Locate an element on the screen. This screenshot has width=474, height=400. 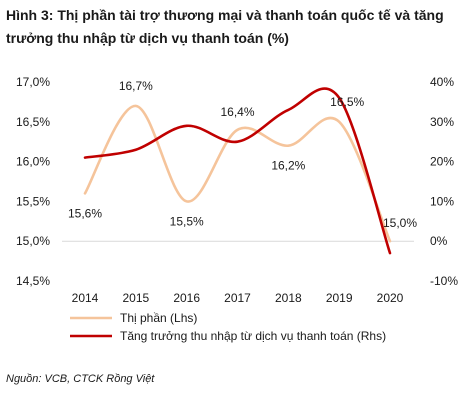
x-tick-label: 2017 is located at coordinates (237, 298).